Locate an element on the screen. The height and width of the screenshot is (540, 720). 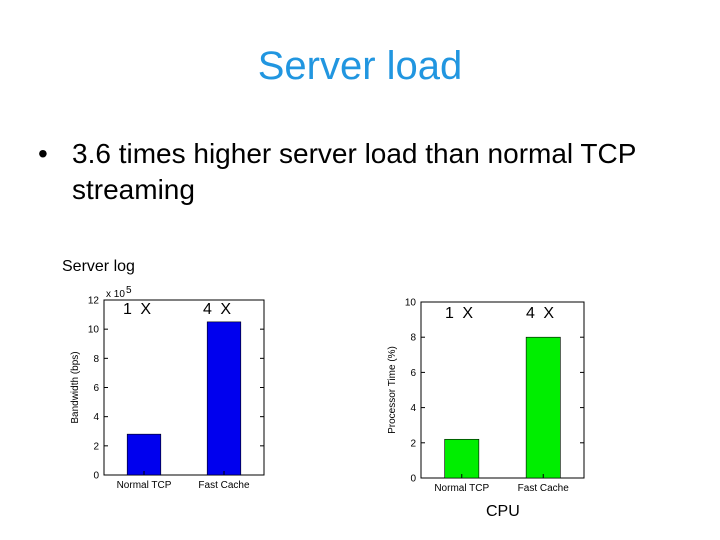
y-axis-label: Bandwidth (bps) is located at coordinates (75, 387).